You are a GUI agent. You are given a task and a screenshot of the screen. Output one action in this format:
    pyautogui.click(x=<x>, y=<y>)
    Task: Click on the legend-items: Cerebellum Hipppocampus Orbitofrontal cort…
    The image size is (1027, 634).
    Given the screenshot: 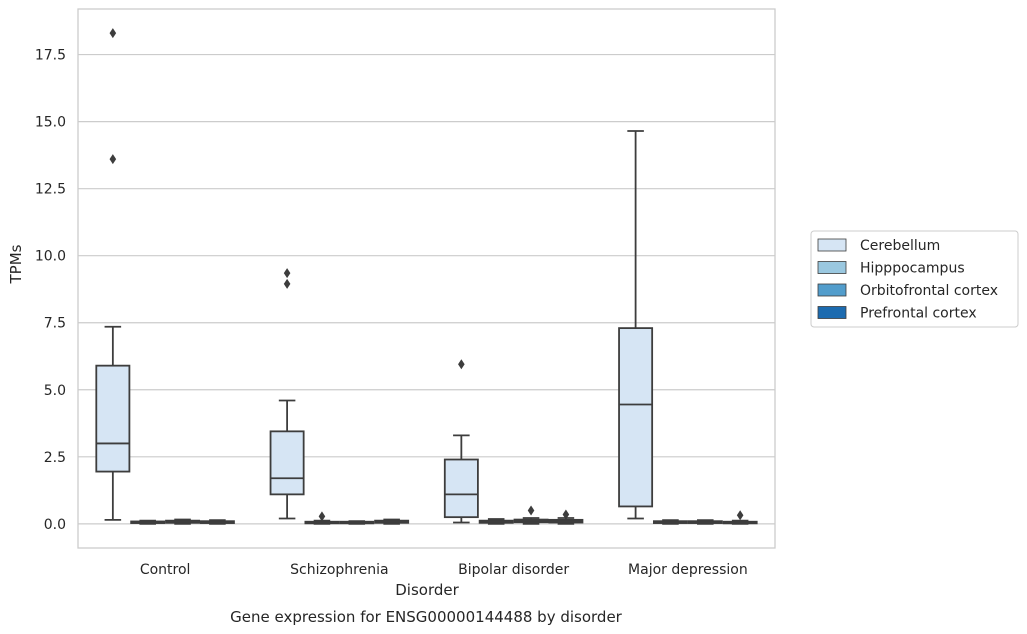 What is the action you would take?
    pyautogui.click(x=907, y=280)
    